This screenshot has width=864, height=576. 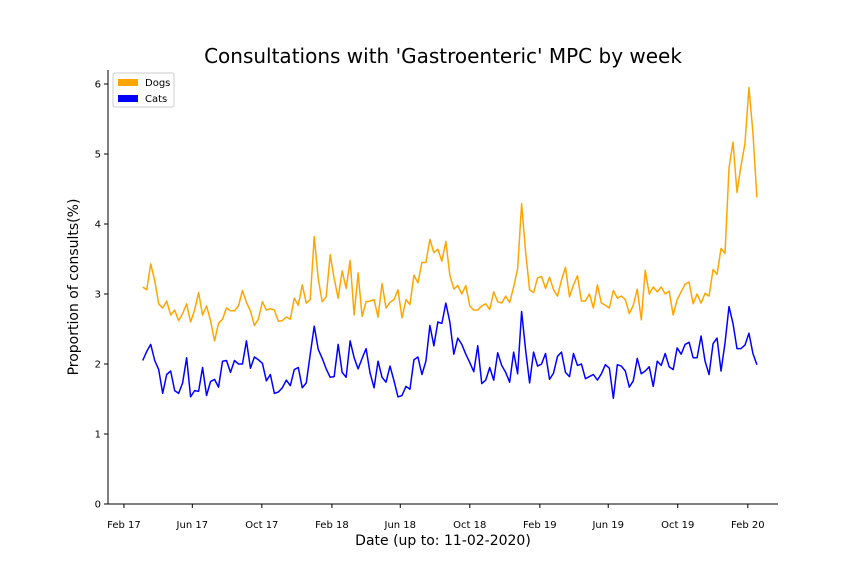 What do you see at coordinates (98, 155) in the screenshot?
I see `y-tick-label: 5` at bounding box center [98, 155].